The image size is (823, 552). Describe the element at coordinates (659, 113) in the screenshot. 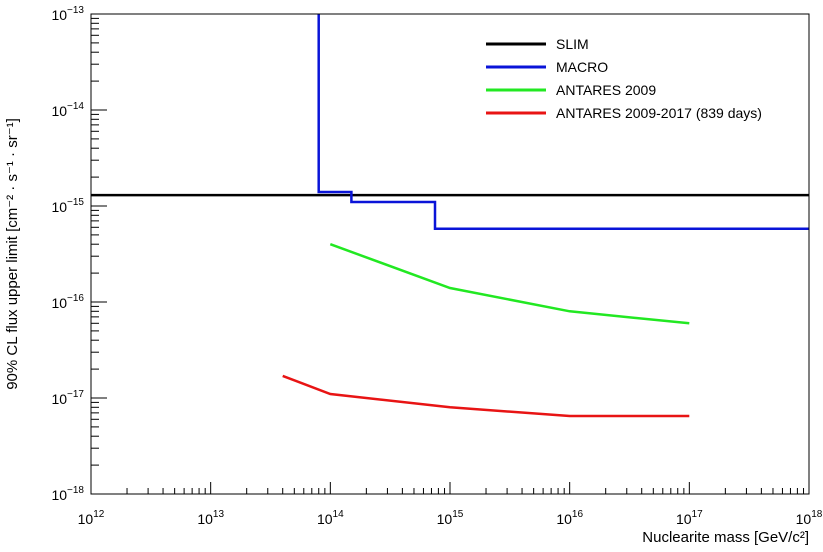

I see `legend-label: ANTARES 2009-2017 (839 days)` at that location.